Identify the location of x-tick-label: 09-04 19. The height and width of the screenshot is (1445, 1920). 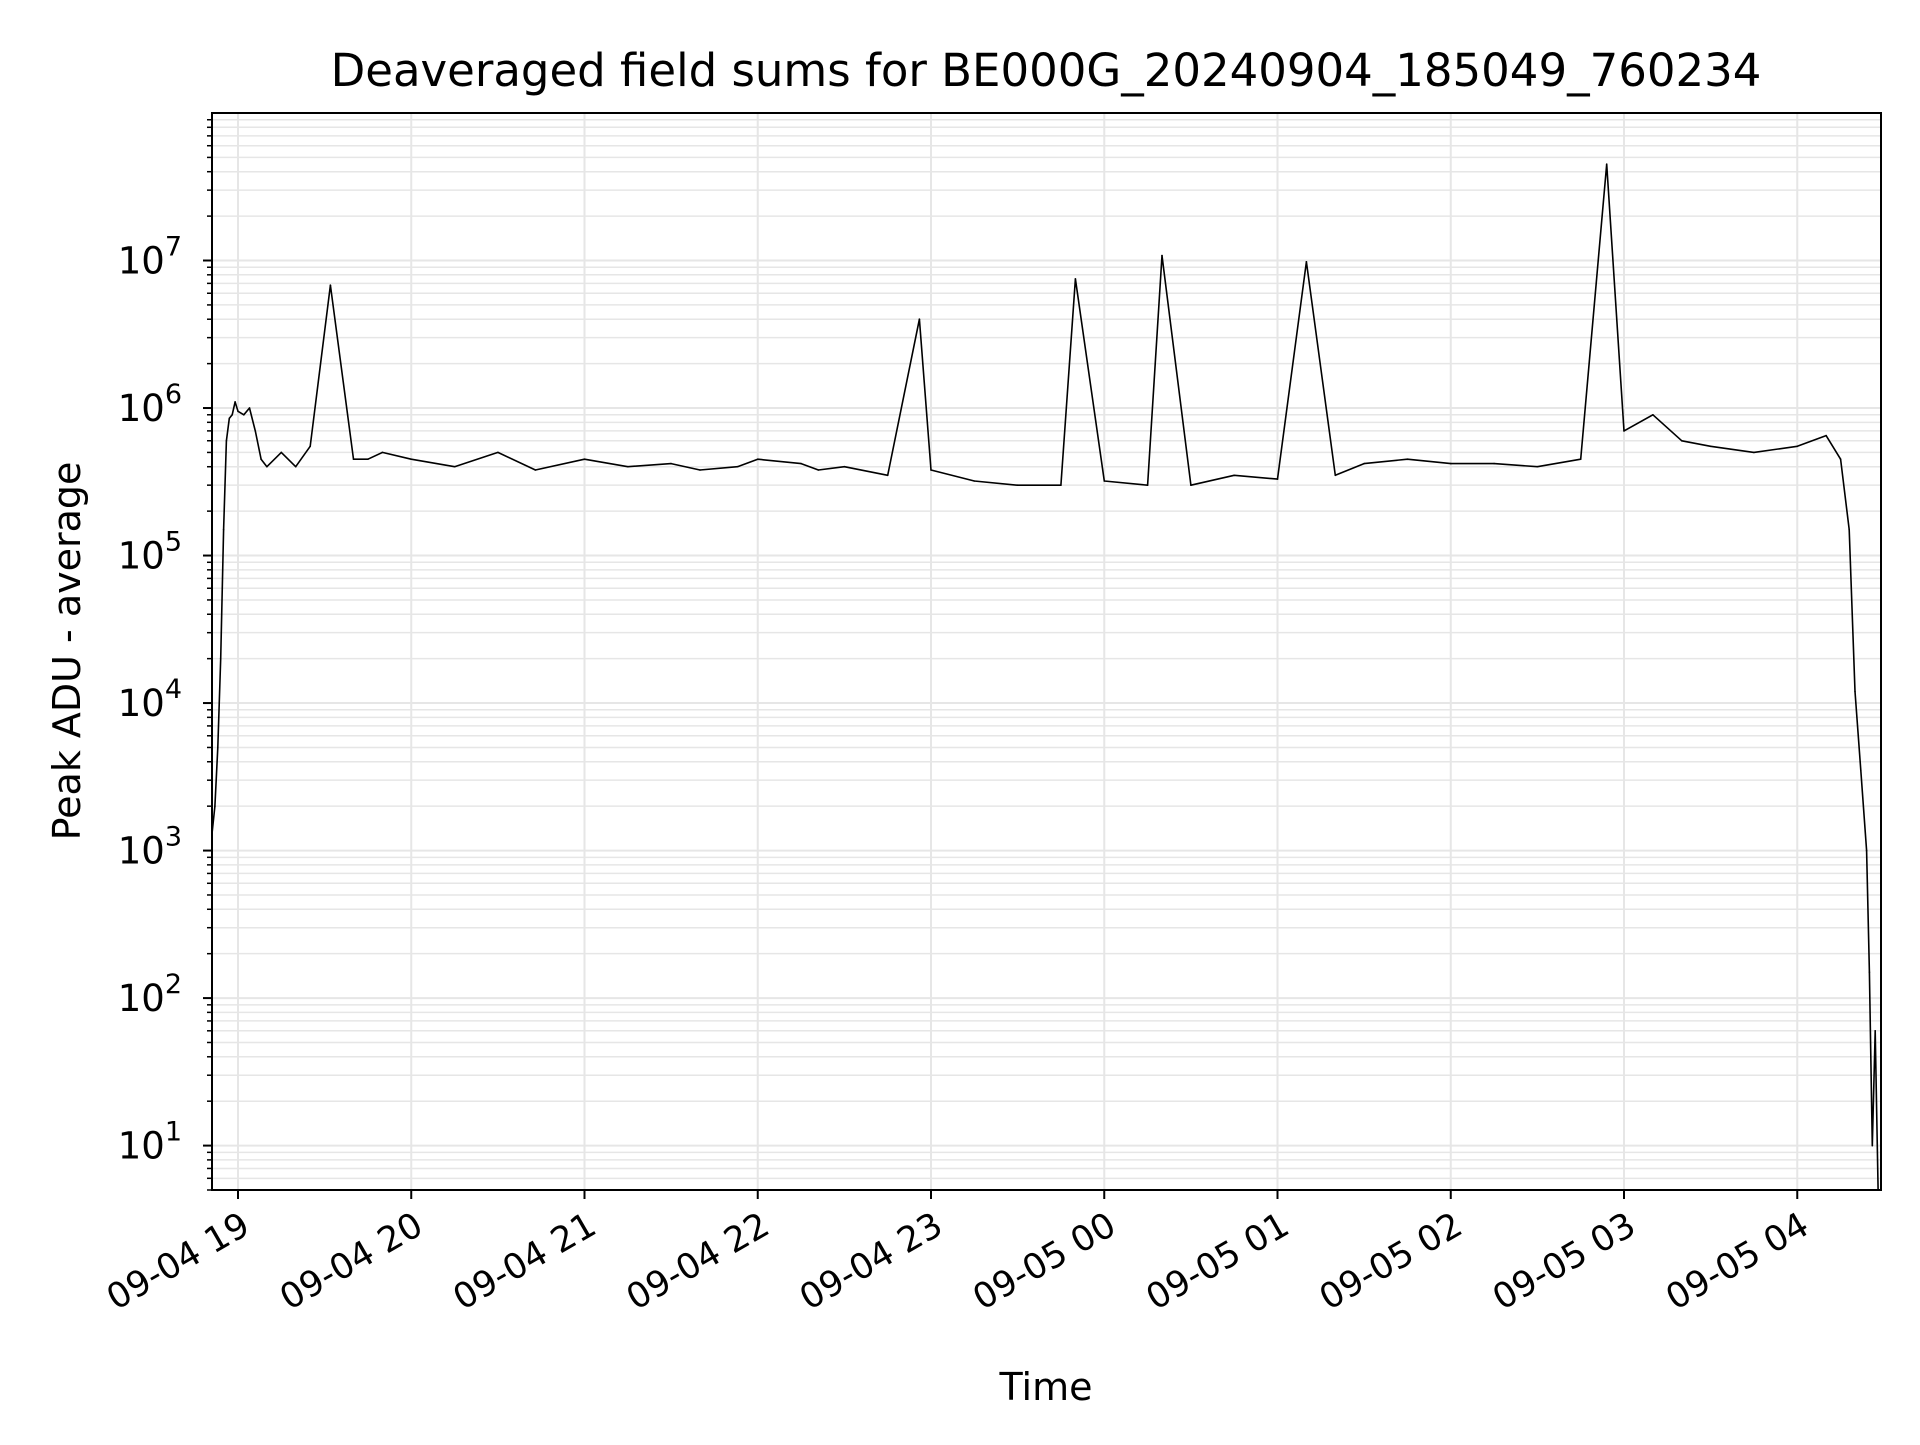
(178, 1261).